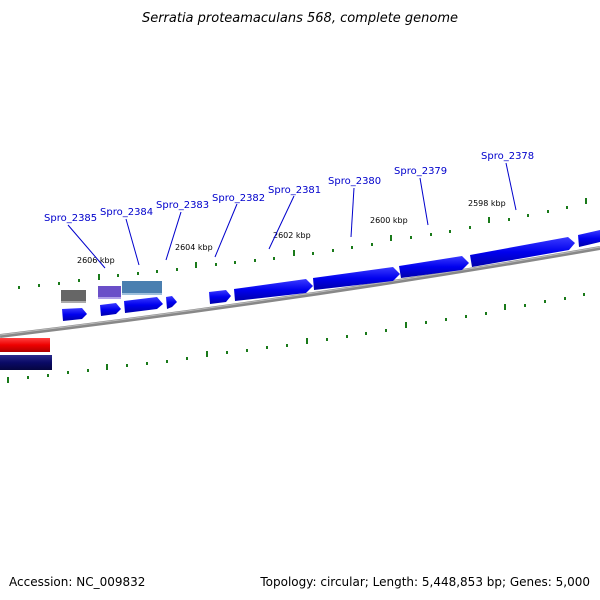  I want to click on kbp-label: 2602 kbp, so click(292, 235).